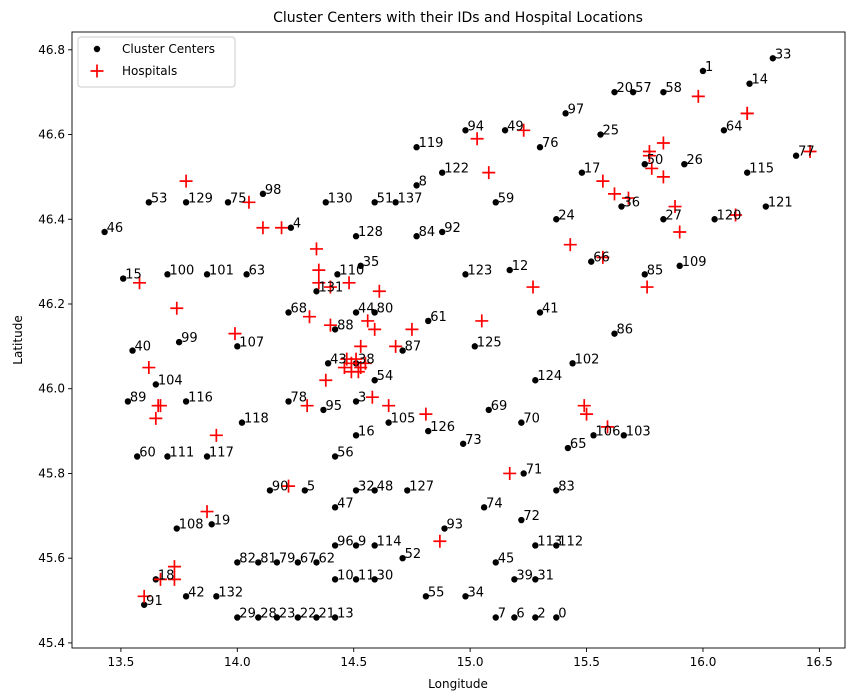 The image size is (855, 699). What do you see at coordinates (385, 376) in the screenshot?
I see `cluster-id-label: 54` at bounding box center [385, 376].